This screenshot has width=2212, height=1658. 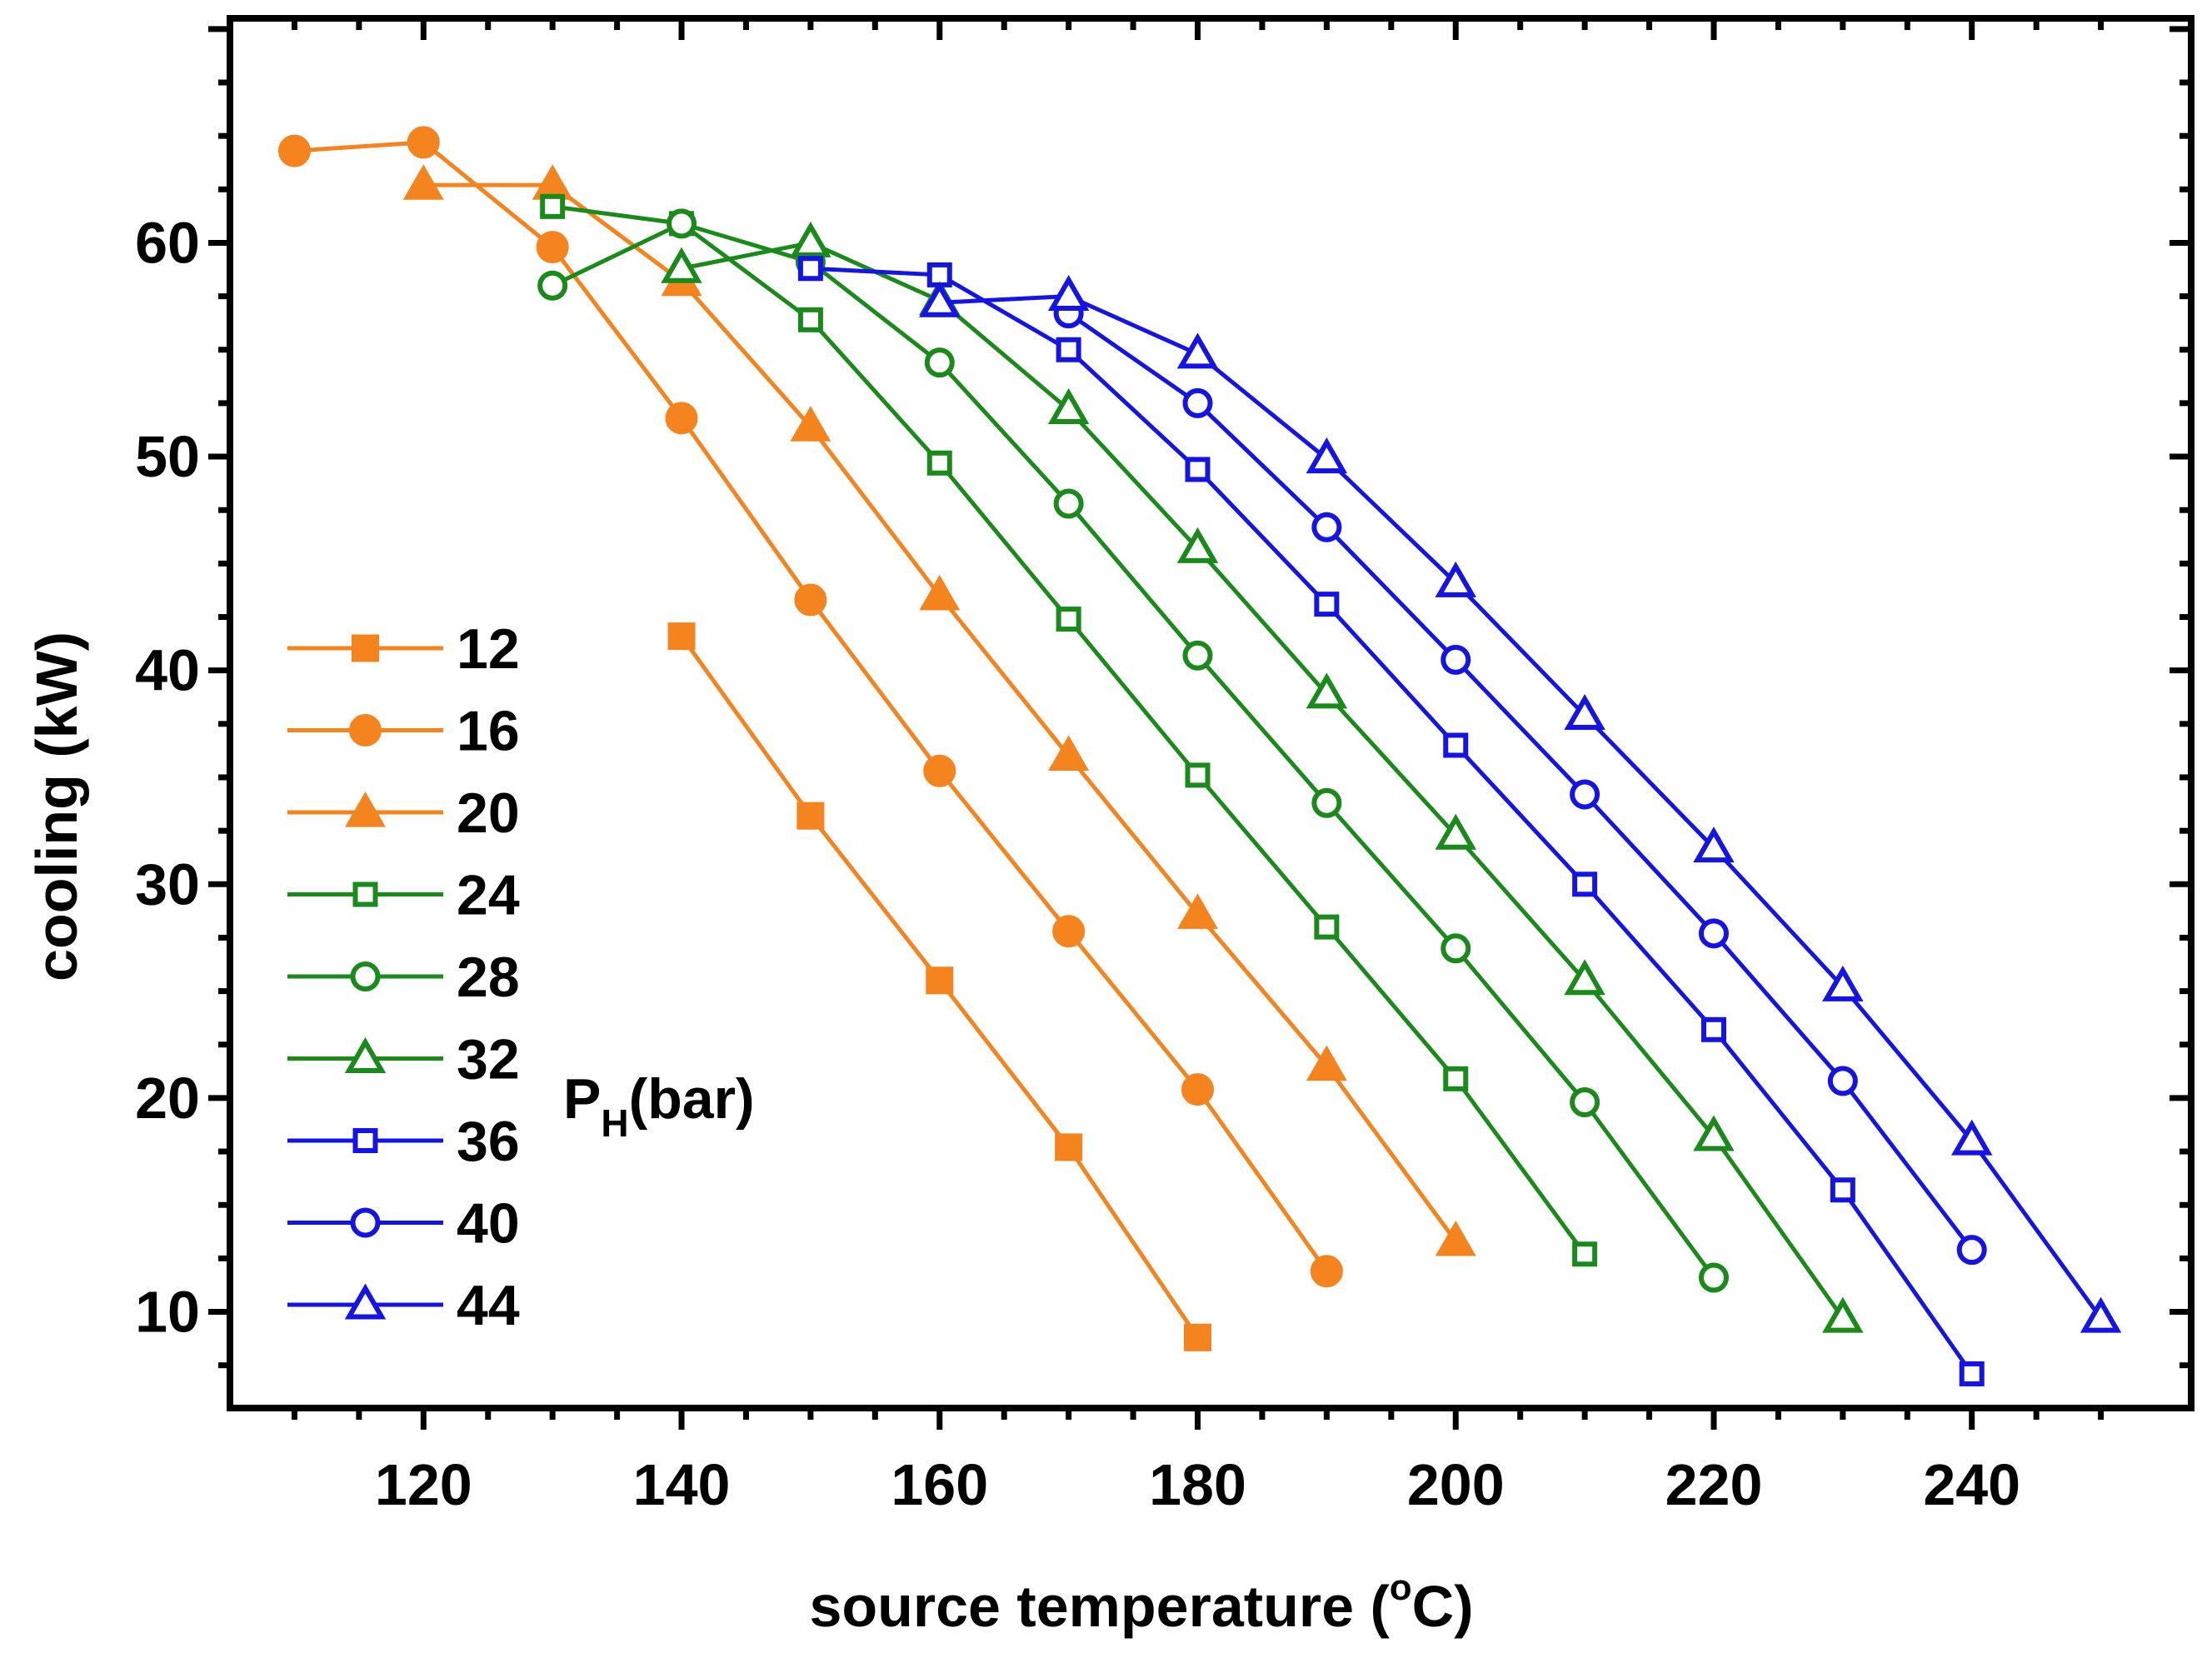 I want to click on legend-label: 32, so click(x=489, y=1059).